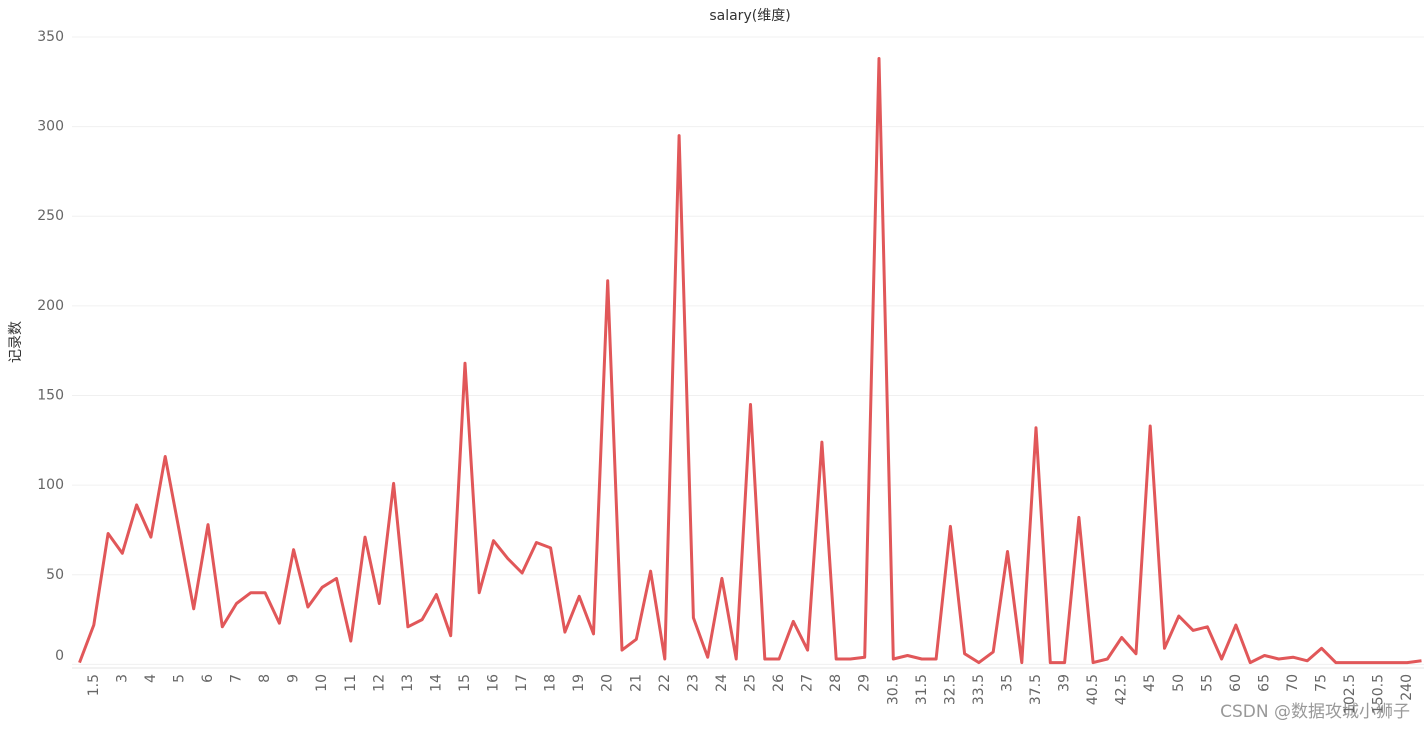  I want to click on x-tick-label: 10, so click(322, 683).